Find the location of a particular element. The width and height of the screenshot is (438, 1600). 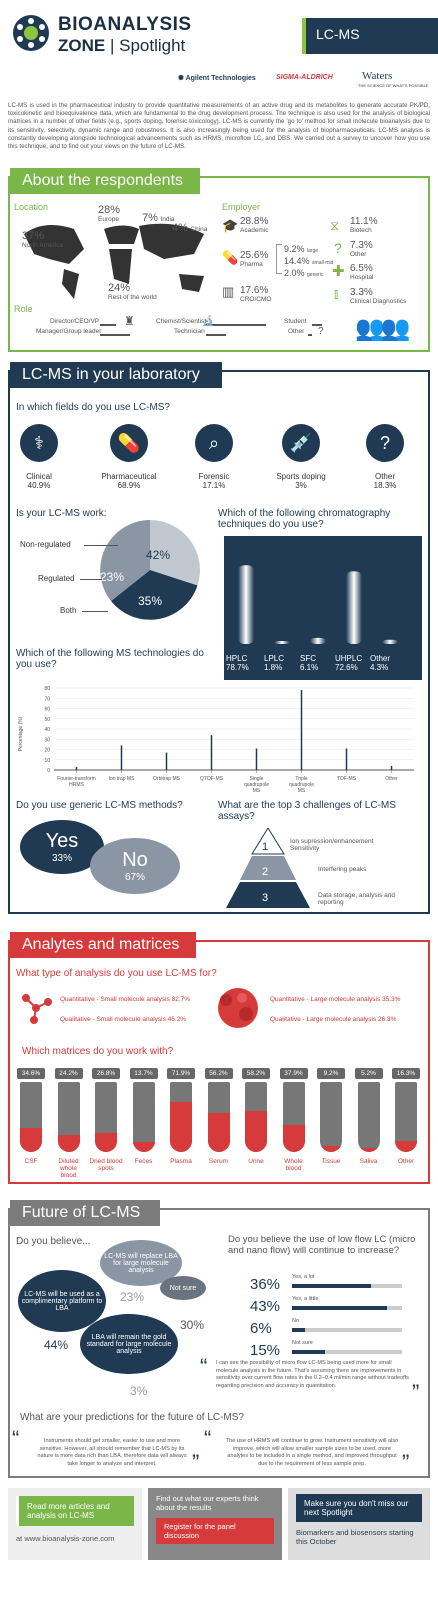

matrix-label: Serum is located at coordinates (218, 1161).